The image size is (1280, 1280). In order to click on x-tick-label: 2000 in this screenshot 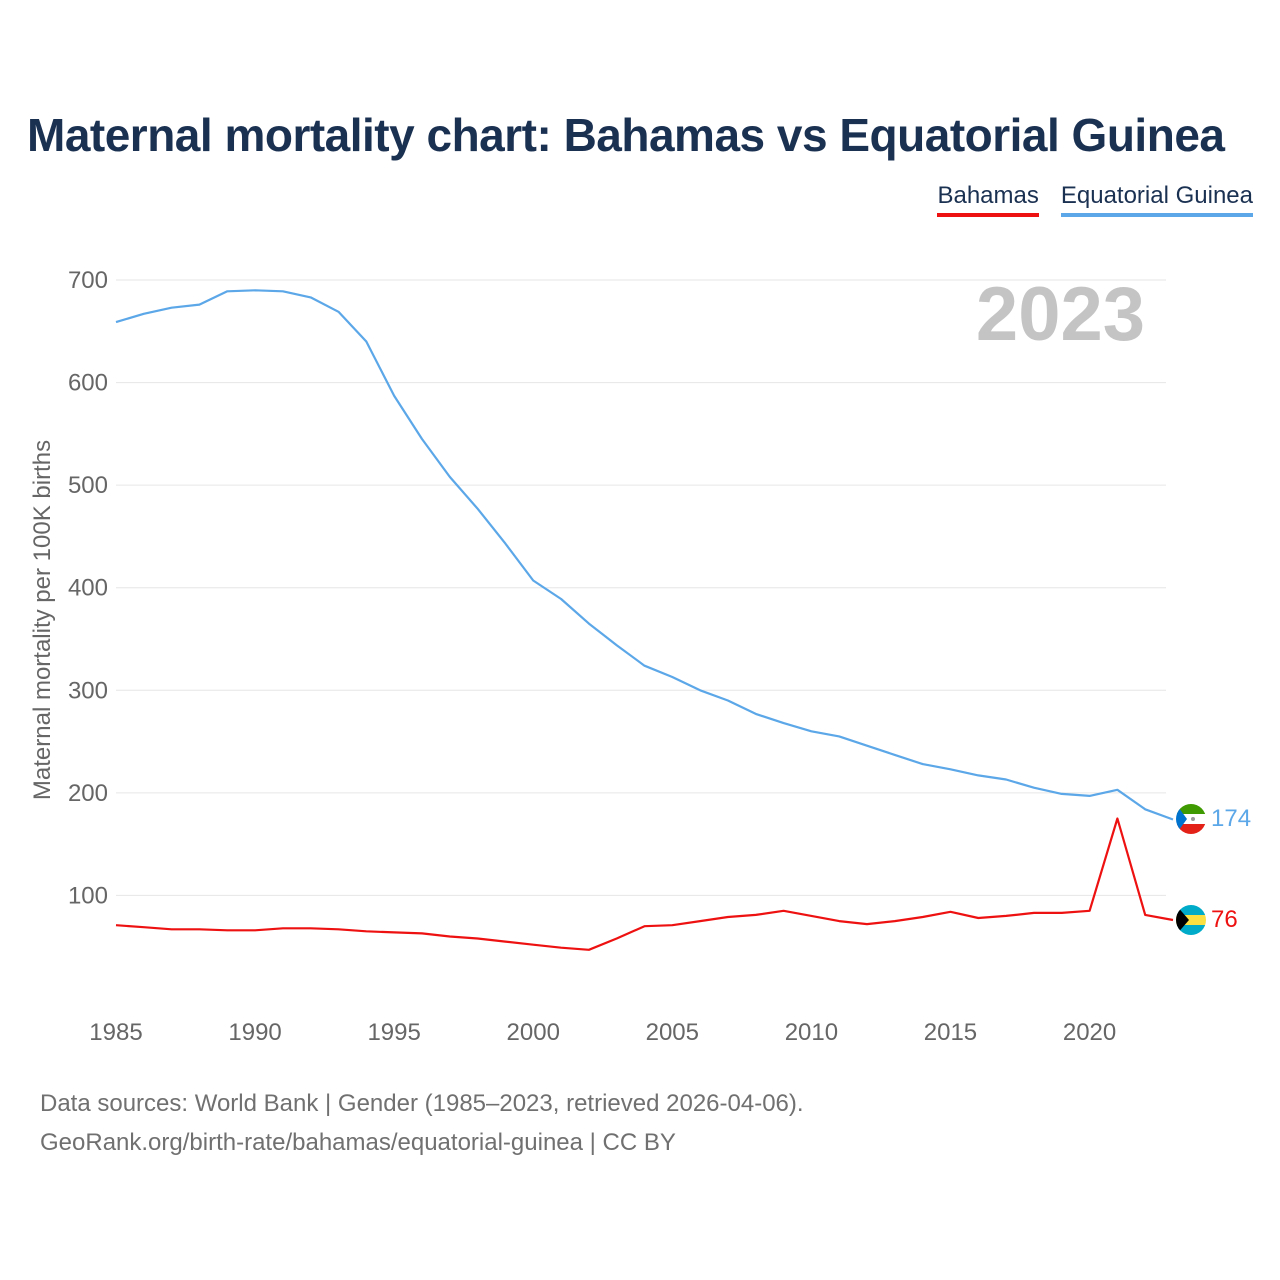, I will do `click(533, 1032)`.